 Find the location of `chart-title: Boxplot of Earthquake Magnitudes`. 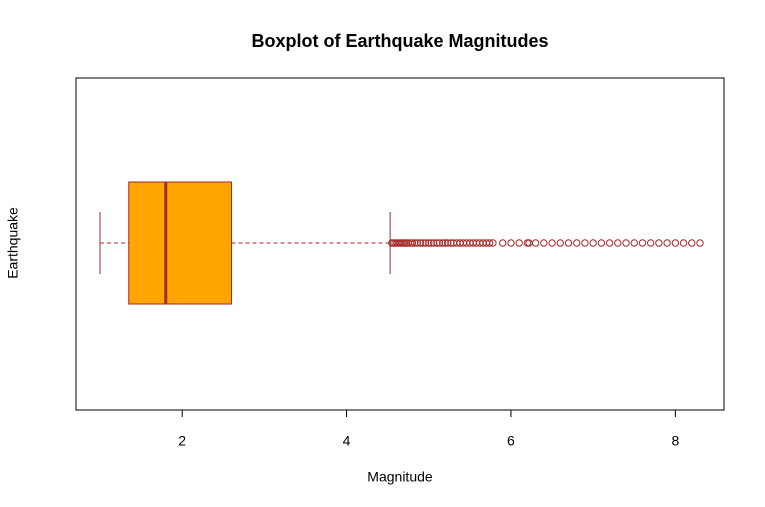

chart-title: Boxplot of Earthquake Magnitudes is located at coordinates (399, 41).